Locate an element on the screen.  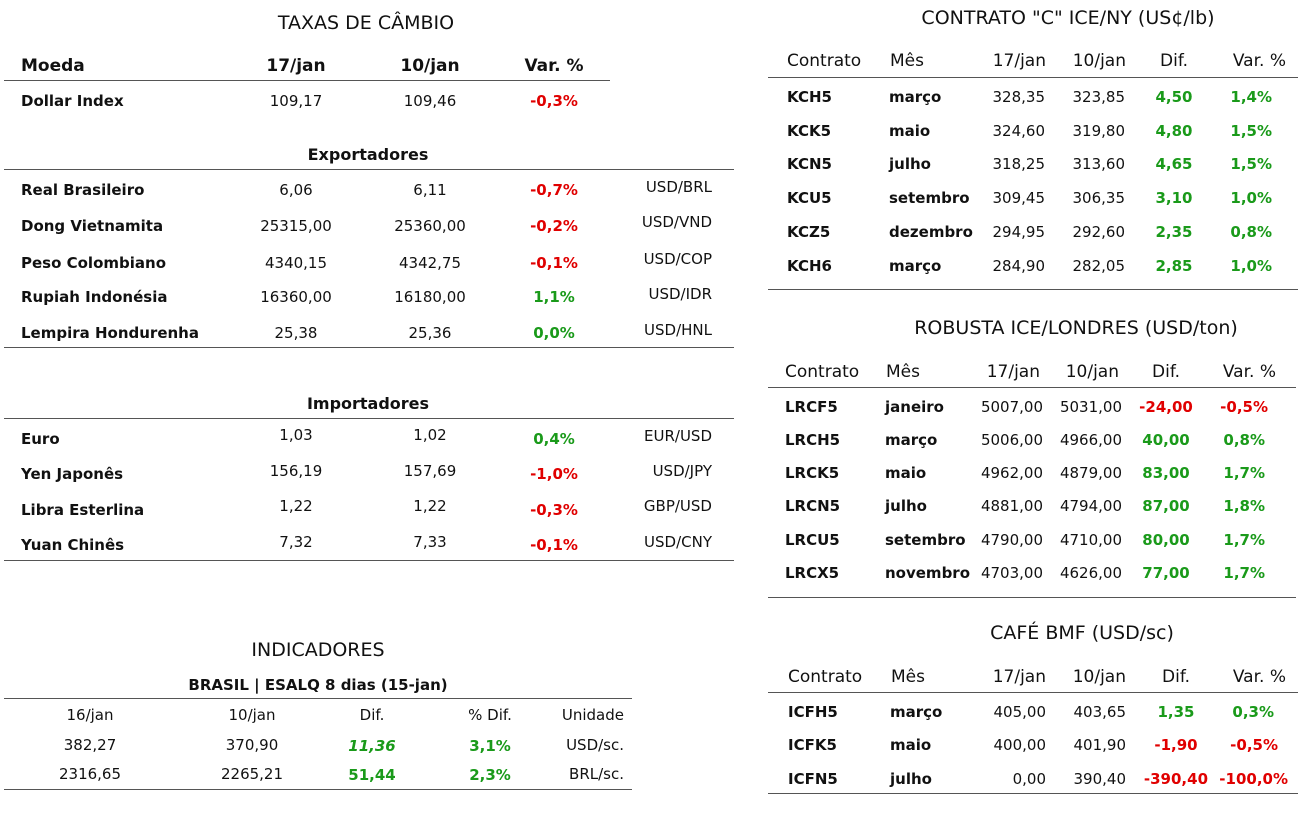
fx-header-moeda: Moeda is located at coordinates (53, 66).